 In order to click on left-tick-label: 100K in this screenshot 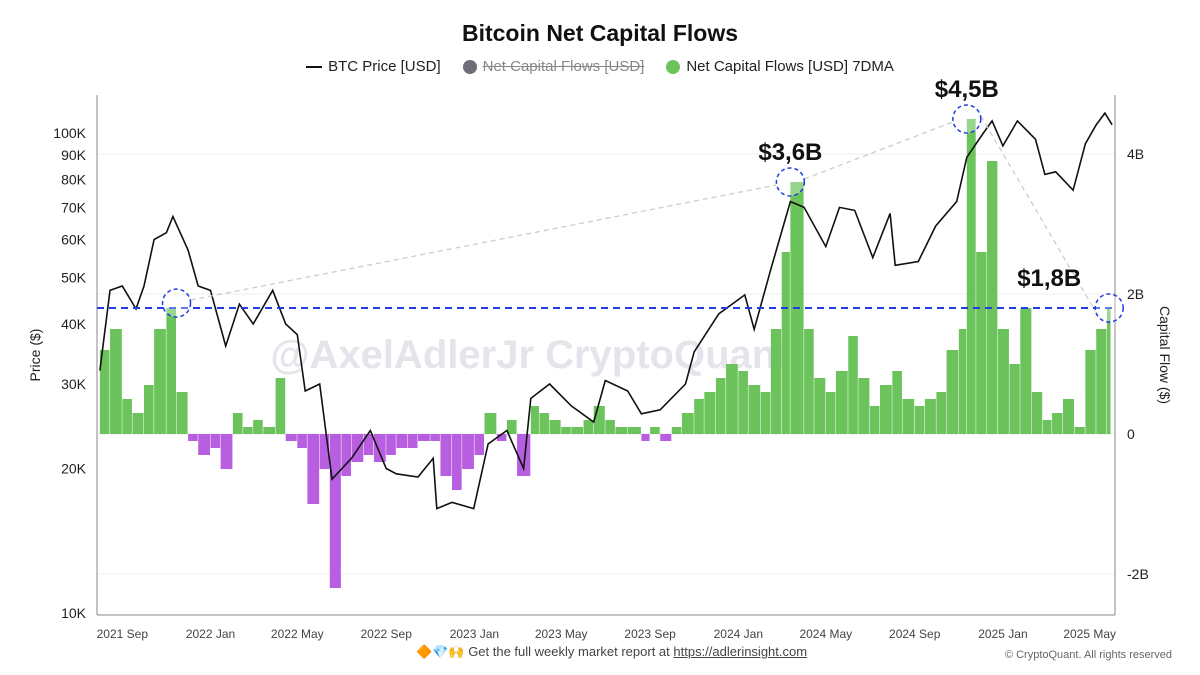, I will do `click(69, 133)`.